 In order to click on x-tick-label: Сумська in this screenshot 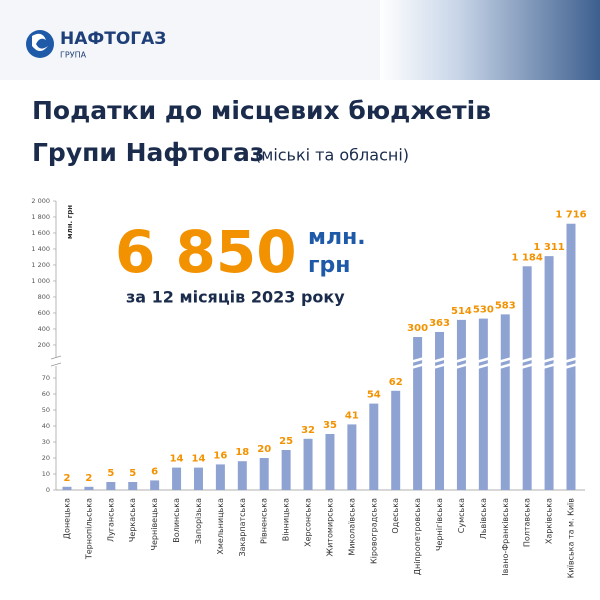, I will do `click(461, 515)`.